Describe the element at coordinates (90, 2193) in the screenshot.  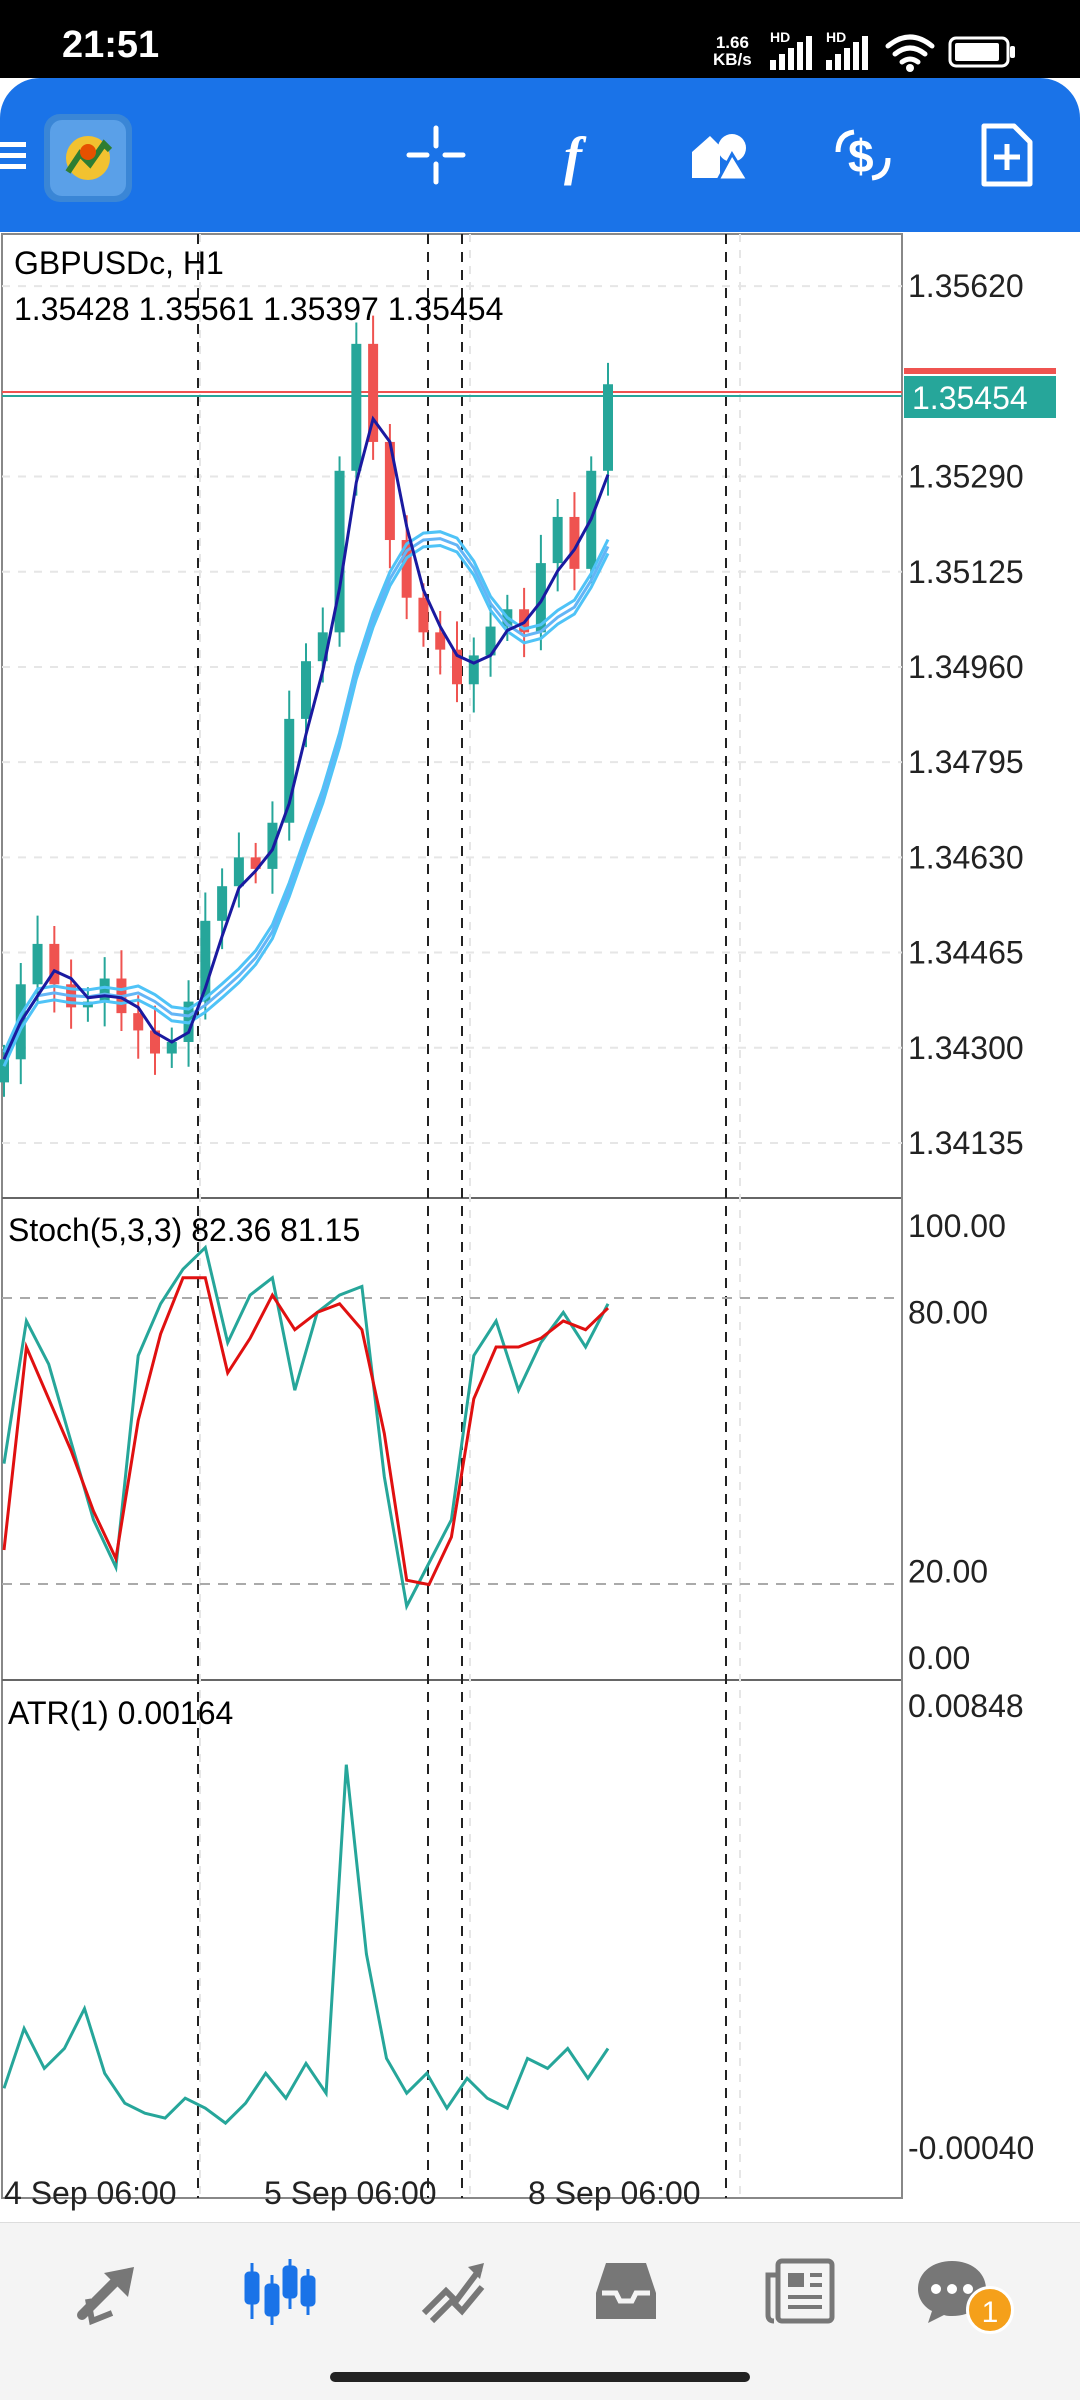
I see `time-label: 4 Sep 06:00` at that location.